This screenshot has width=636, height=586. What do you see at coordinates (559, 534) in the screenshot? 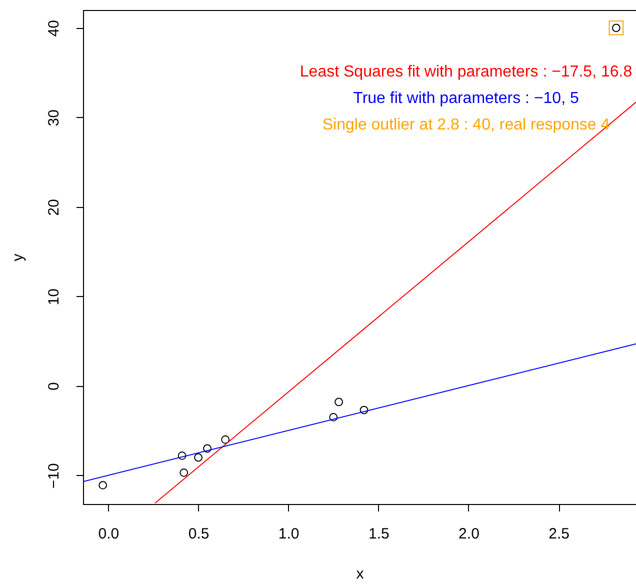
I see `x-tick-label: 2.5` at bounding box center [559, 534].